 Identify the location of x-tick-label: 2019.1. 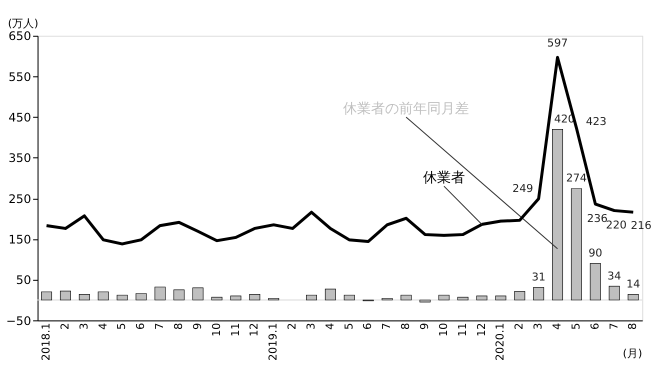
(273, 341).